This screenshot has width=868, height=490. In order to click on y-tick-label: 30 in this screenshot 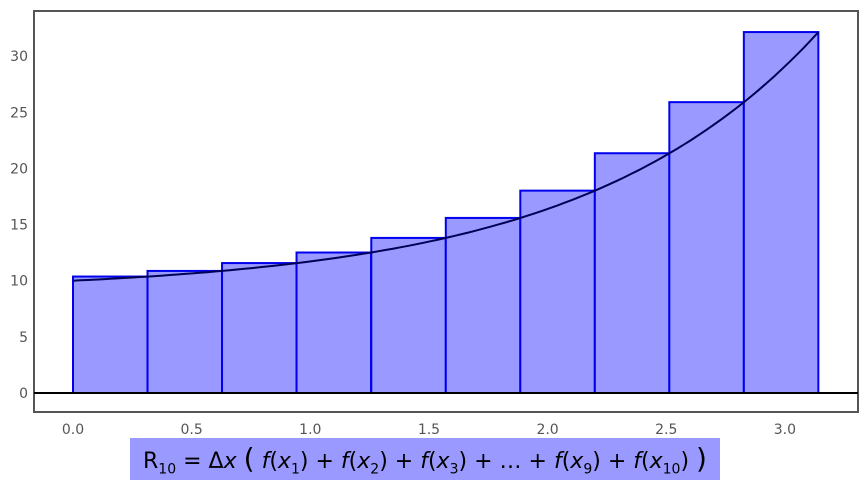, I will do `click(19, 57)`.